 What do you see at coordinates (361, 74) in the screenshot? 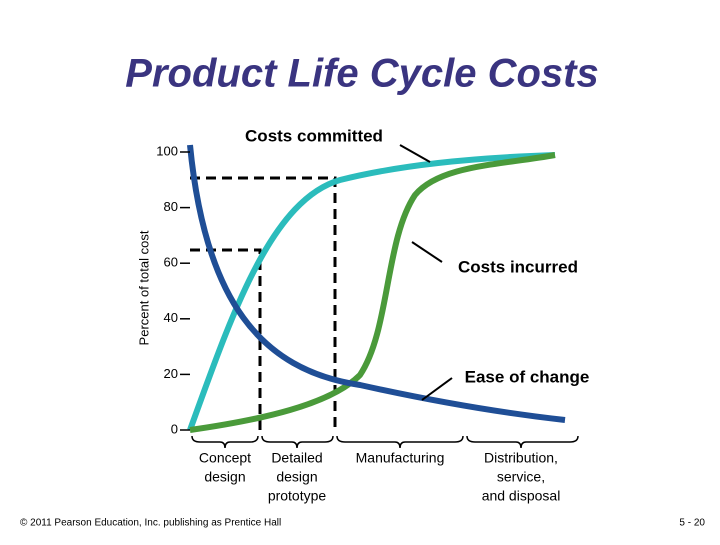
I see `title: Product Life Cycle Costs` at bounding box center [361, 74].